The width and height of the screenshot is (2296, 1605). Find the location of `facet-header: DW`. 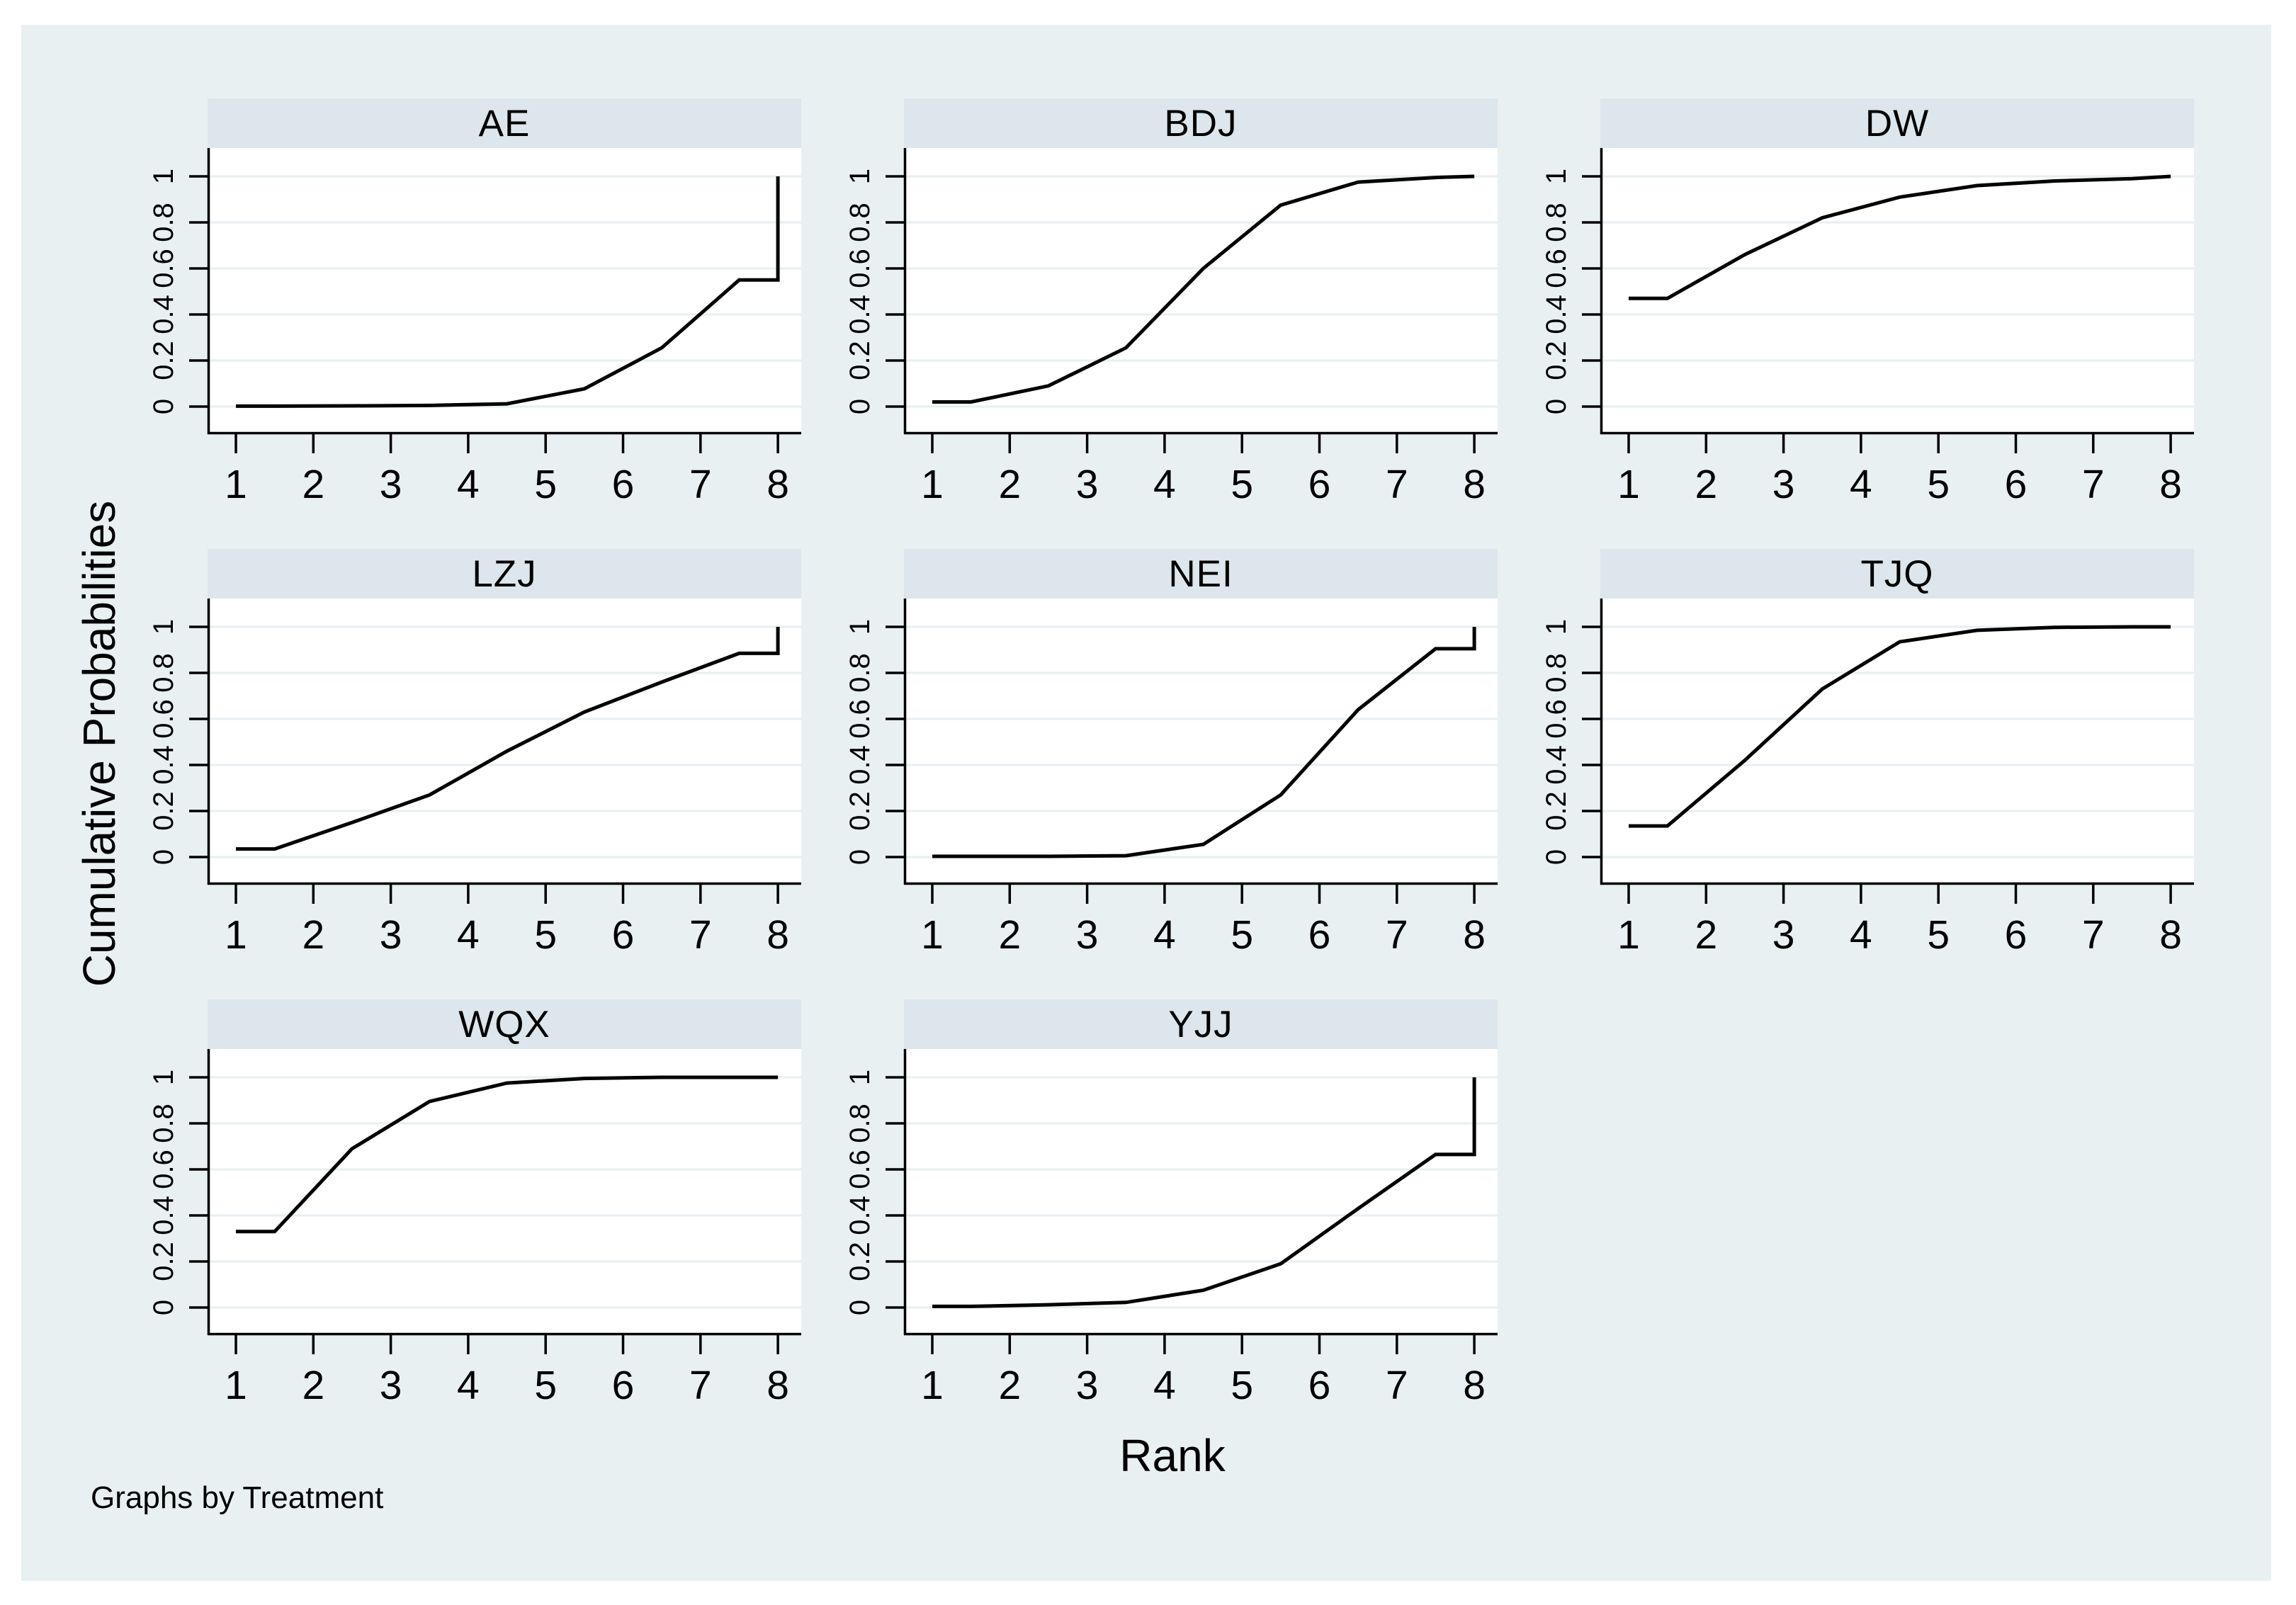

facet-header: DW is located at coordinates (1897, 123).